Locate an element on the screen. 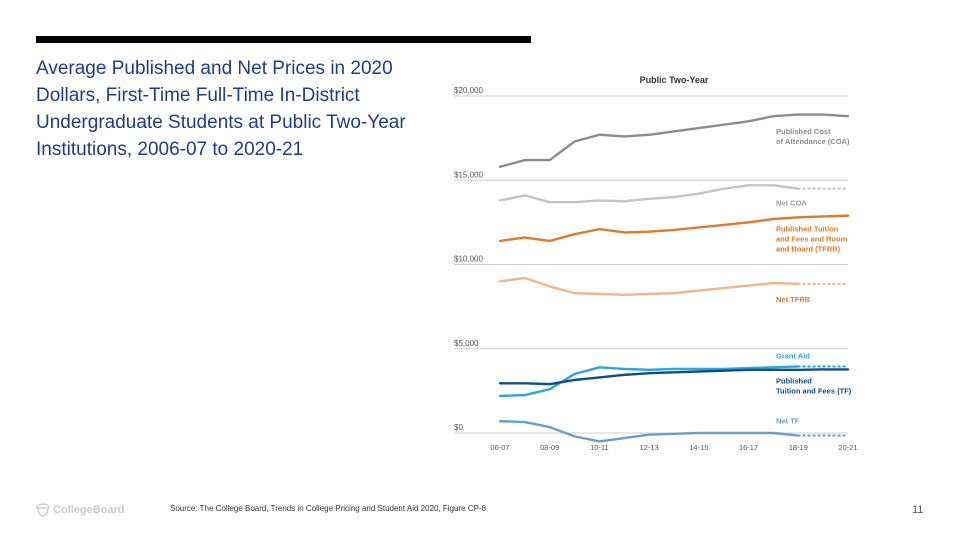 The width and height of the screenshot is (960, 540). x-tick-label: 08-09 is located at coordinates (549, 447).